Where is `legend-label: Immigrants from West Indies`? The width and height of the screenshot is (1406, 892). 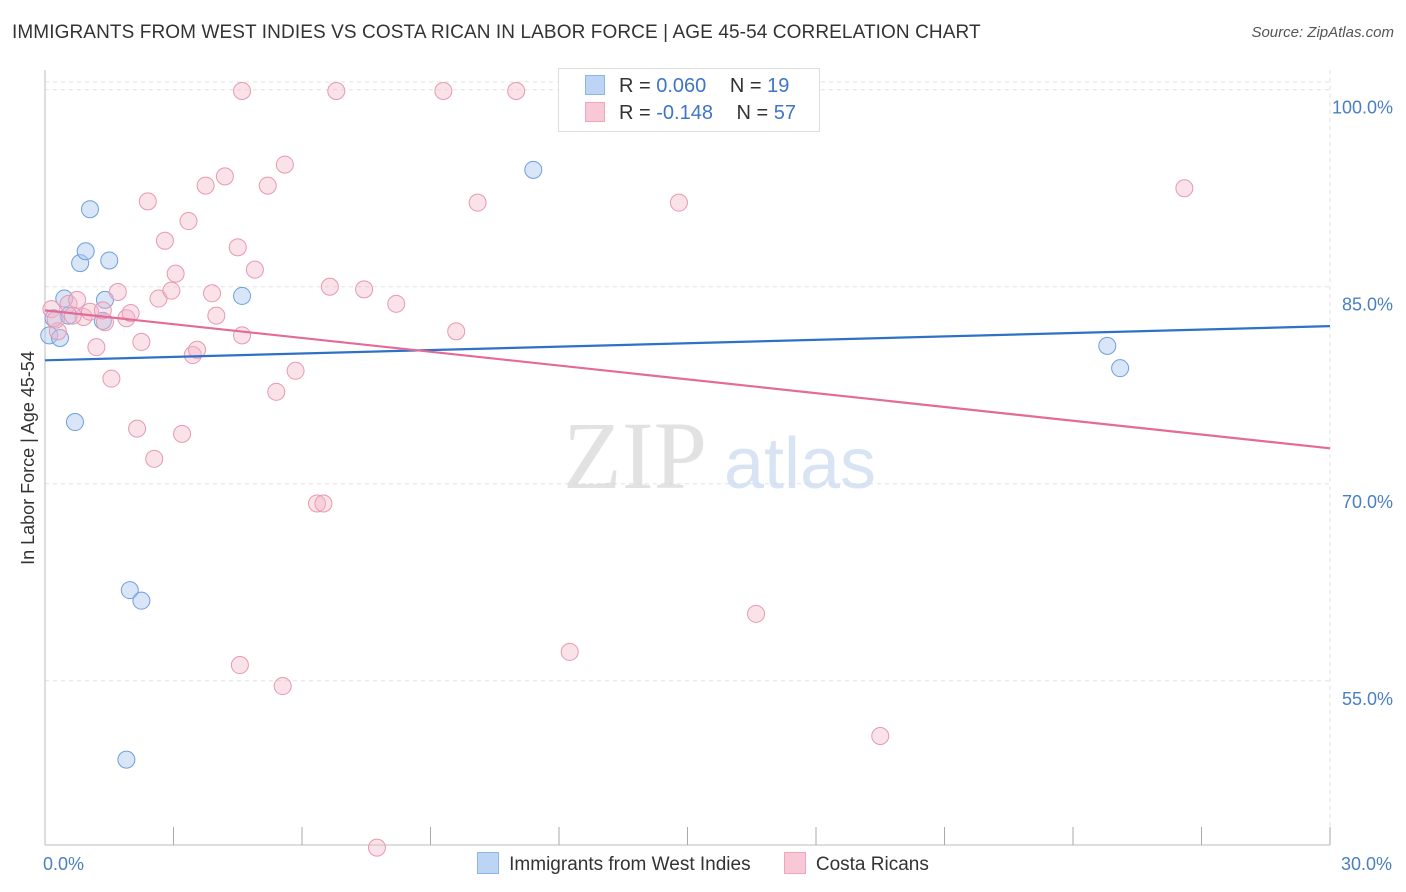 legend-label: Immigrants from West Indies is located at coordinates (630, 864).